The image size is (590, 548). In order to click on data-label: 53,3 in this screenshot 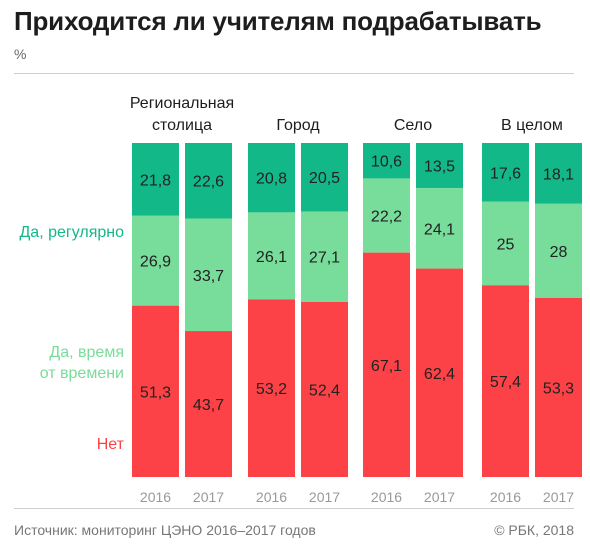, I will do `click(558, 388)`.